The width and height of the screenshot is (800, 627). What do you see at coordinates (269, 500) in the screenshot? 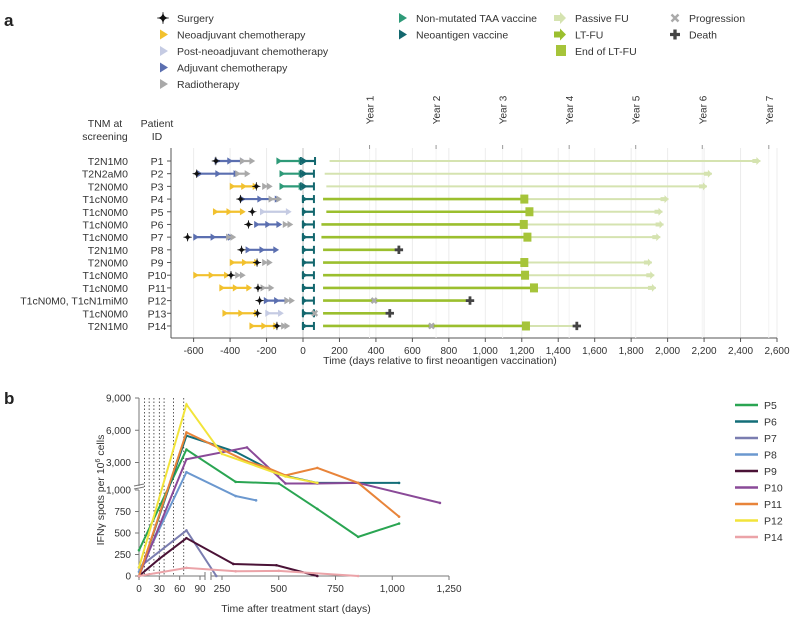
I see `series-p5` at bounding box center [269, 500].